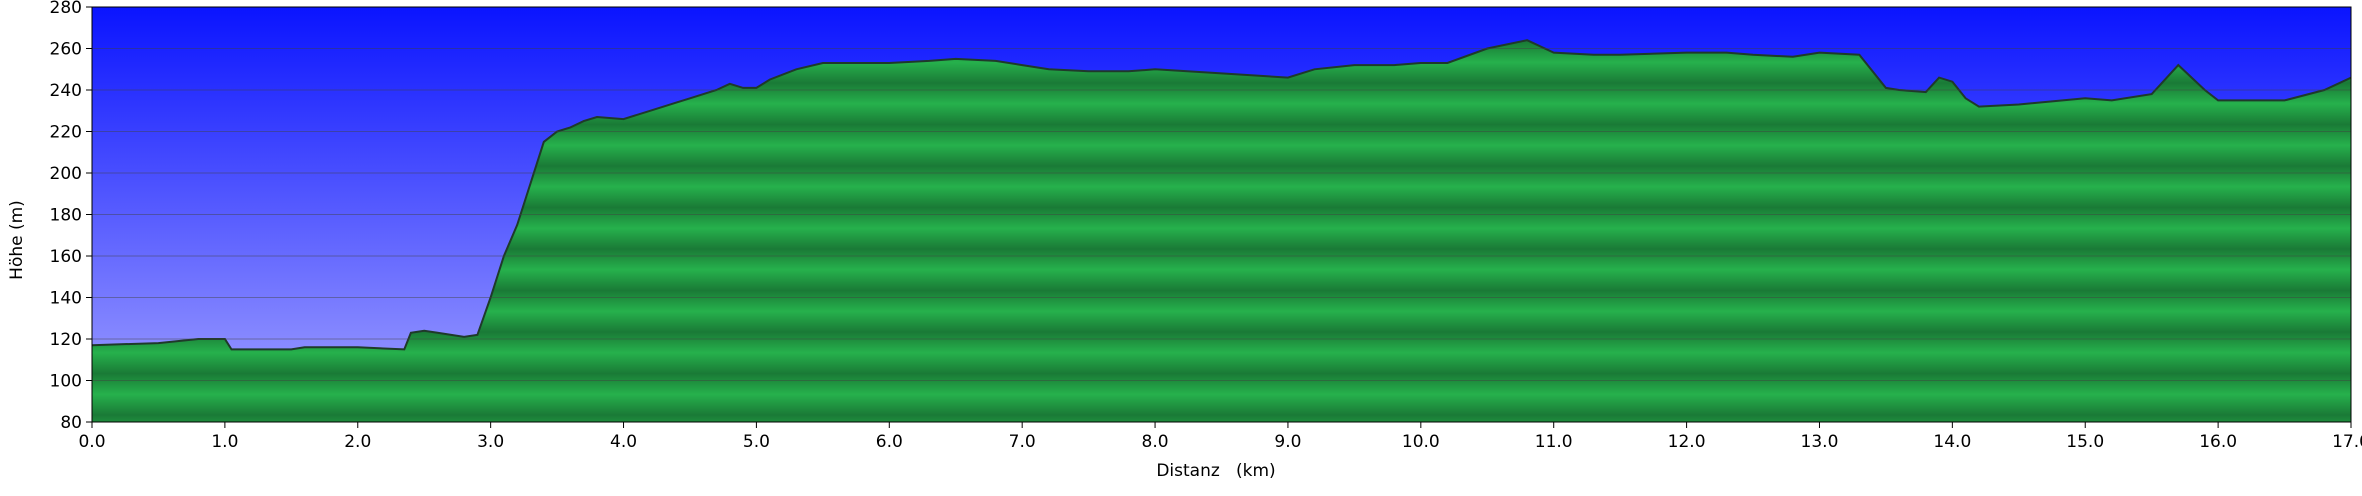 This screenshot has height=496, width=2362. I want to click on y-axis-title: Höhe (m), so click(17, 240).